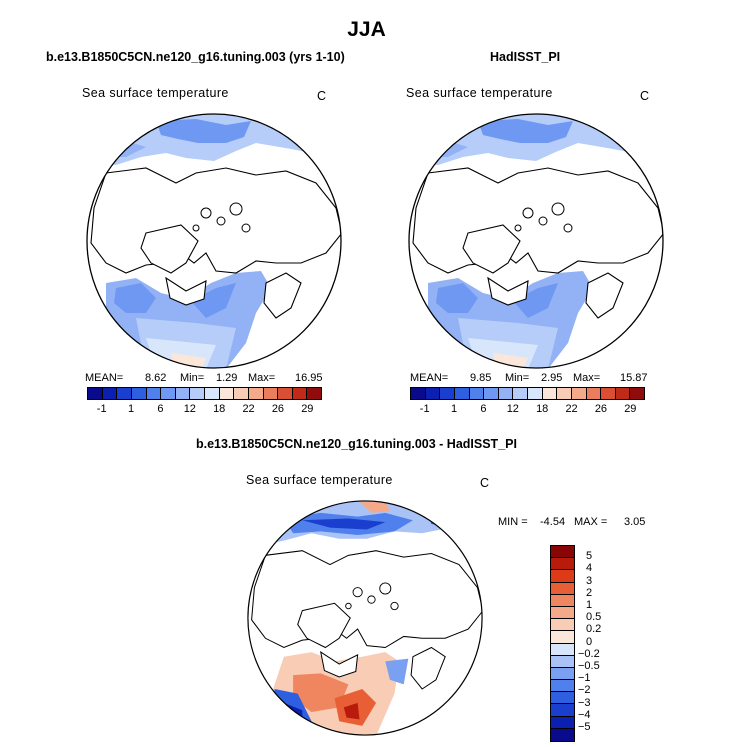  Describe the element at coordinates (485, 483) in the screenshot. I see `panel3-units-label: C` at that location.